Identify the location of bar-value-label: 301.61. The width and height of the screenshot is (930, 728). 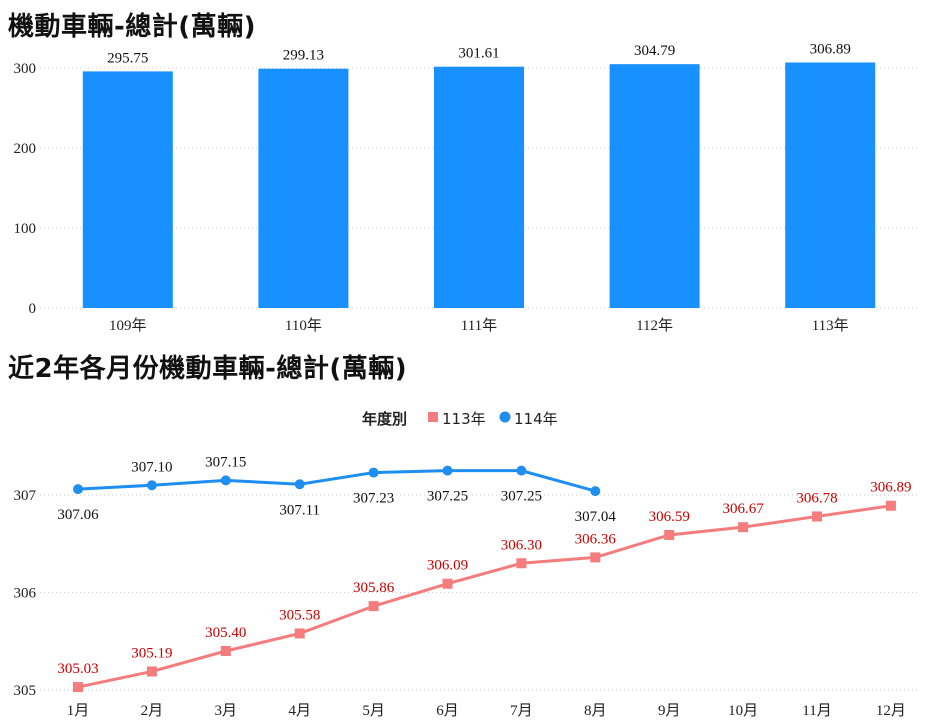
(478, 54).